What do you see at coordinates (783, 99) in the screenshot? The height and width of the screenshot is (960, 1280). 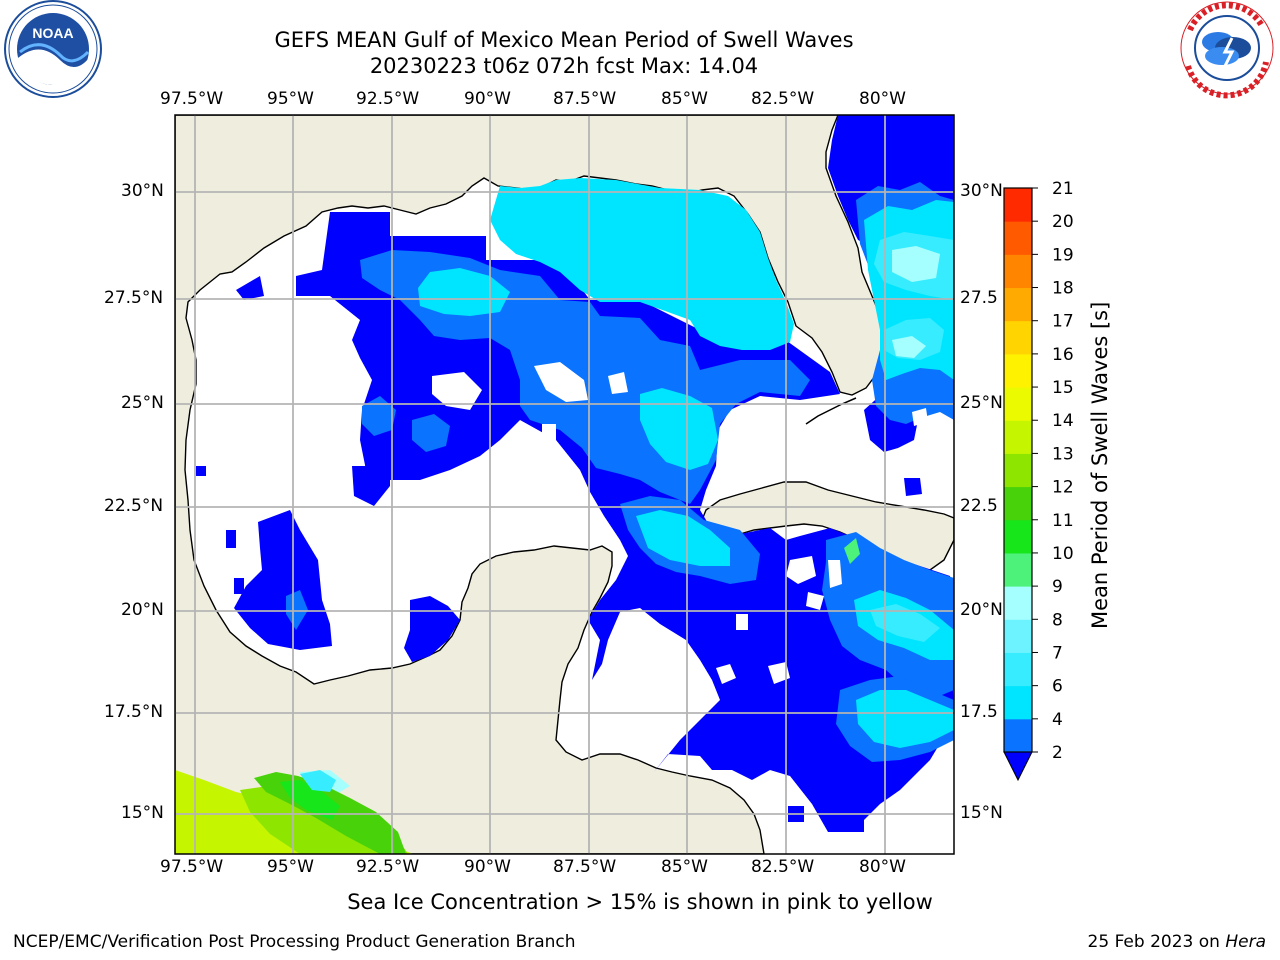 I see `lon-label-top-82-5: 82.5°W` at bounding box center [783, 99].